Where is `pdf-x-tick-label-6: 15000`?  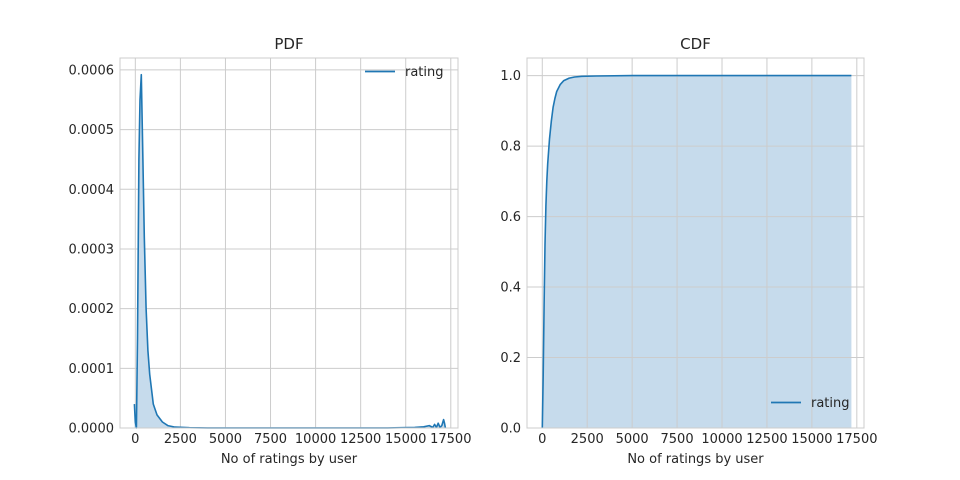
pdf-x-tick-label-6: 15000 is located at coordinates (405, 439).